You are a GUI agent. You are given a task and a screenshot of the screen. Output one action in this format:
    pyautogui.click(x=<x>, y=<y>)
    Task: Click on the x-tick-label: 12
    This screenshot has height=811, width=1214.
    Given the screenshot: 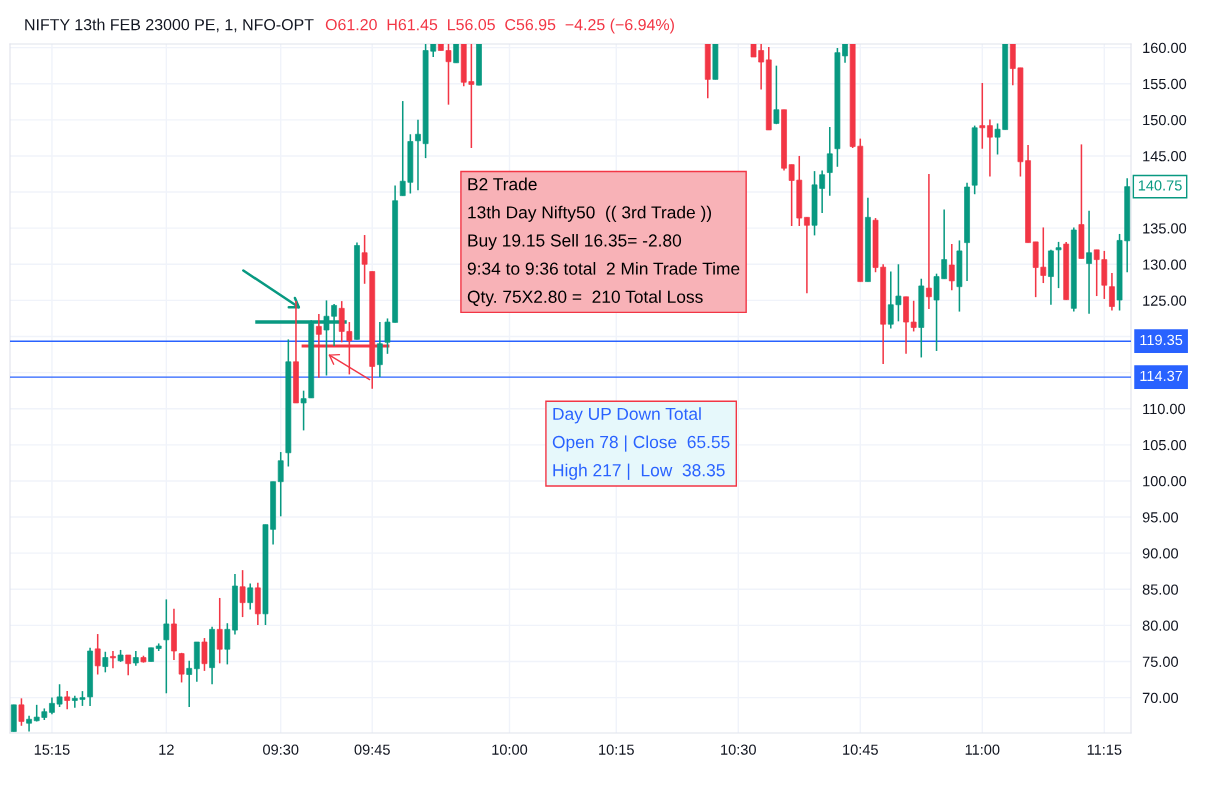 What is the action you would take?
    pyautogui.click(x=166, y=749)
    